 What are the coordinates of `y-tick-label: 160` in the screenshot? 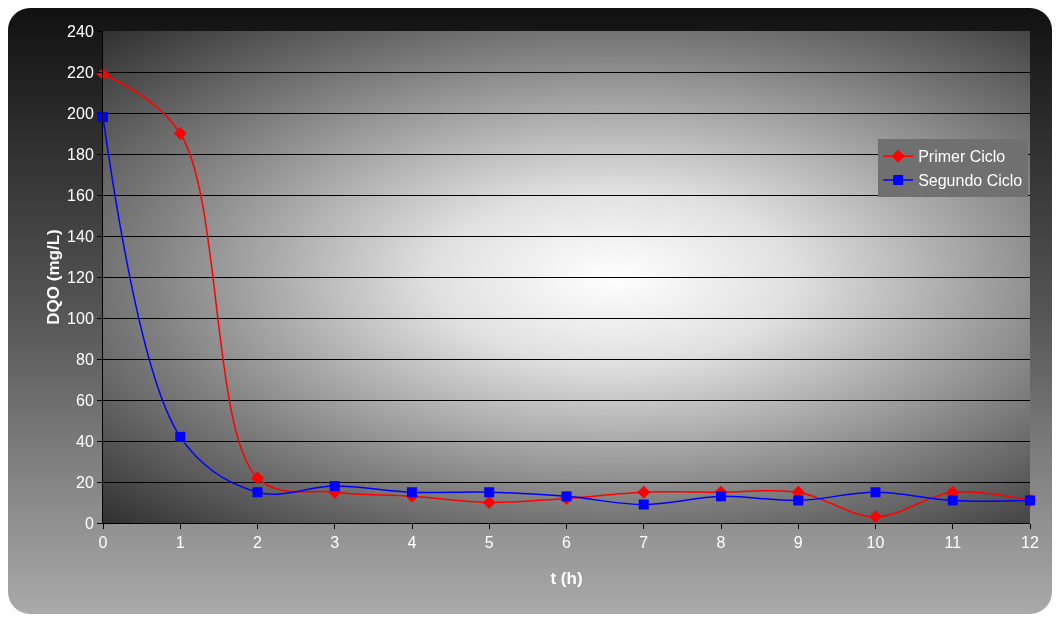 It's located at (80, 195).